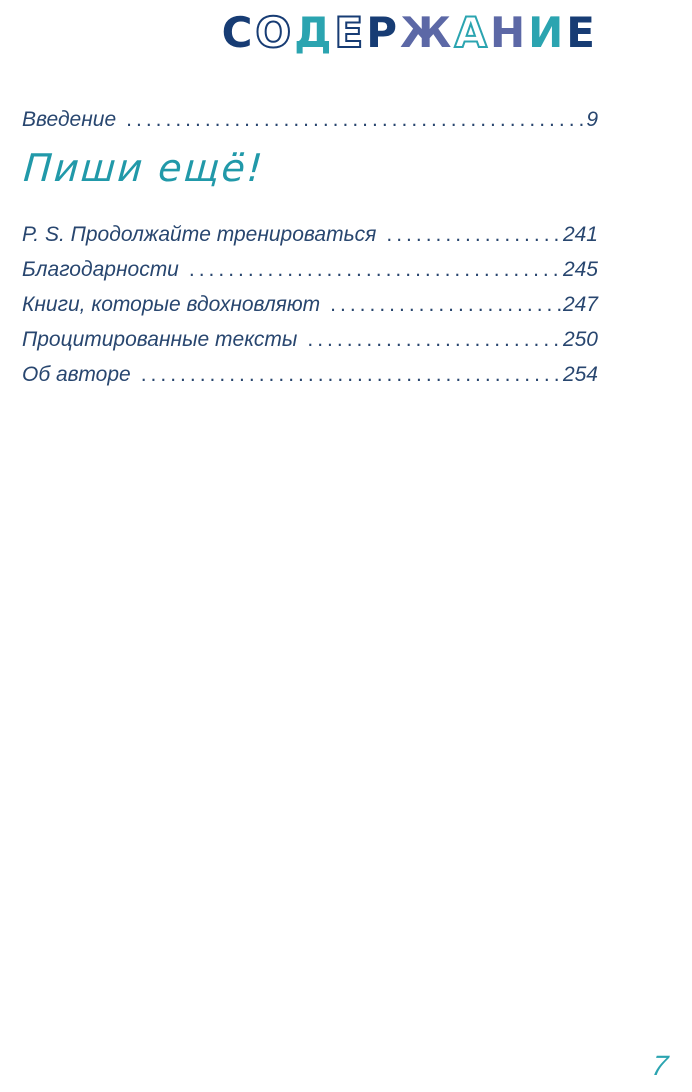 The image size is (692, 1092). I want to click on toc-entry-label: Введение, so click(69, 119).